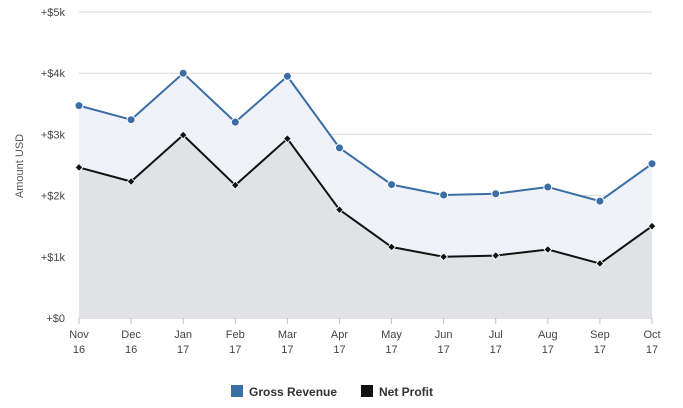 This screenshot has width=683, height=408. What do you see at coordinates (79, 342) in the screenshot?
I see `x-tick-label: Nov 16` at bounding box center [79, 342].